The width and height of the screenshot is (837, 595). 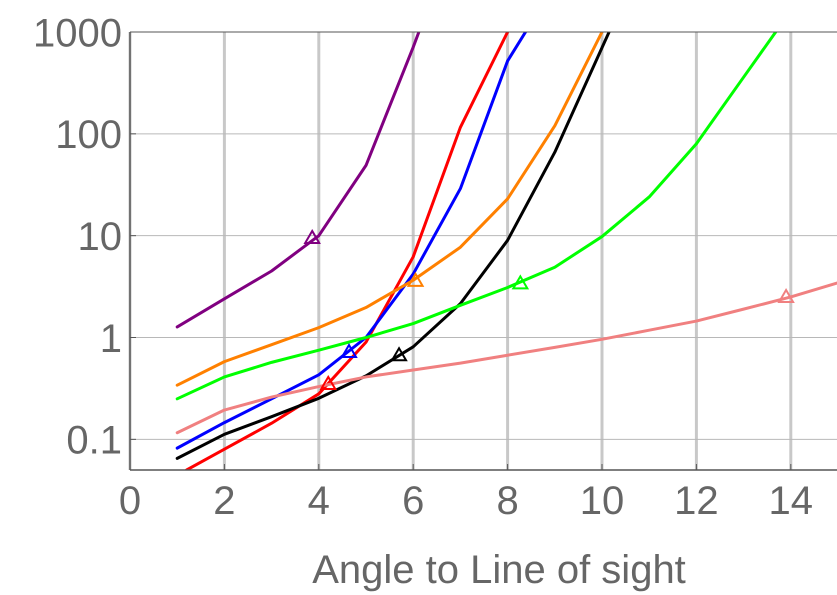 What do you see at coordinates (88, 135) in the screenshot?
I see `y-tick-label: 100` at bounding box center [88, 135].